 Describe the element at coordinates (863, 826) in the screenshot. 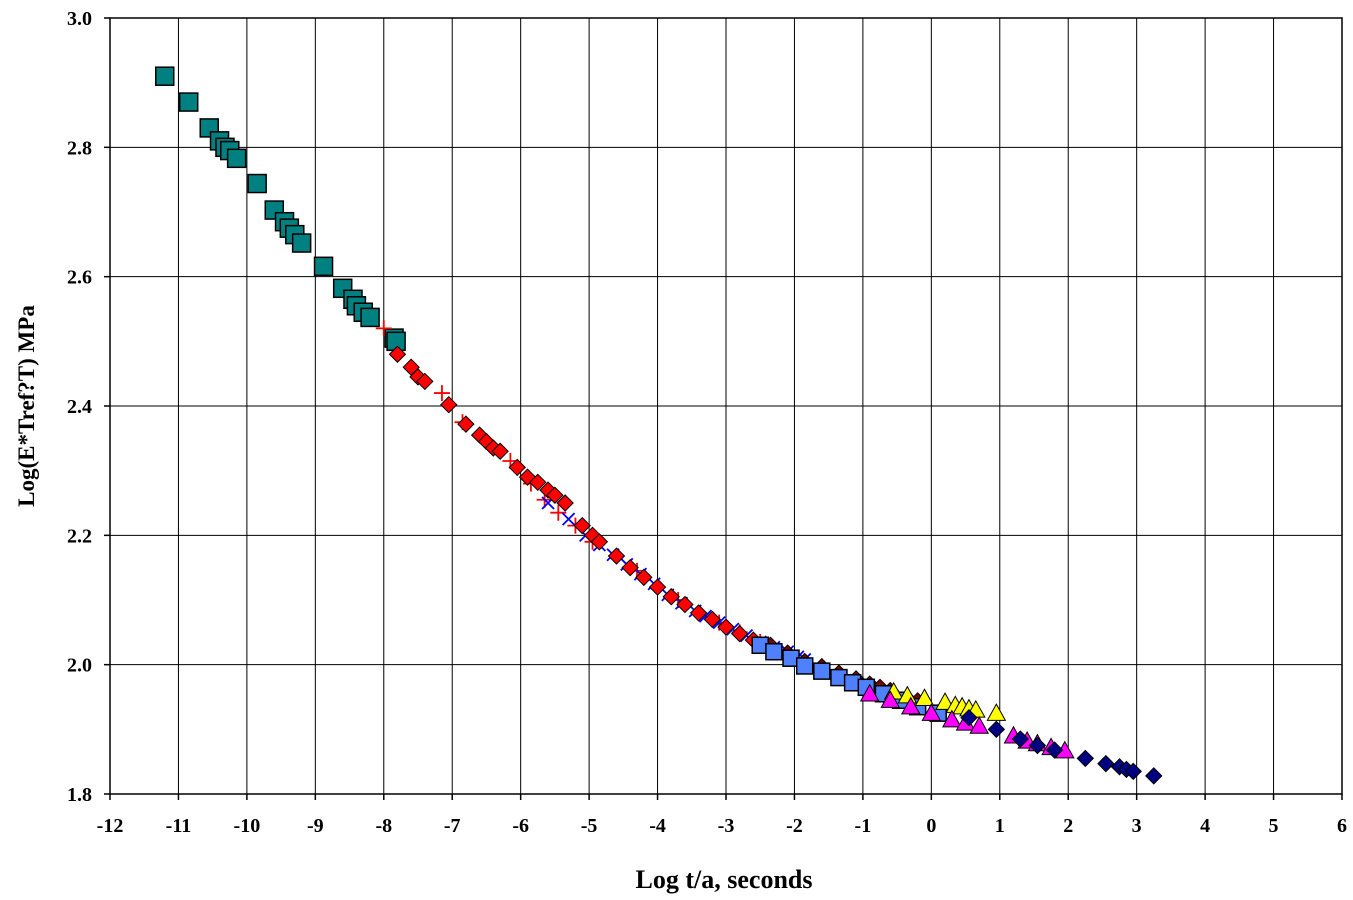

I see `x-tick-label: -1` at that location.